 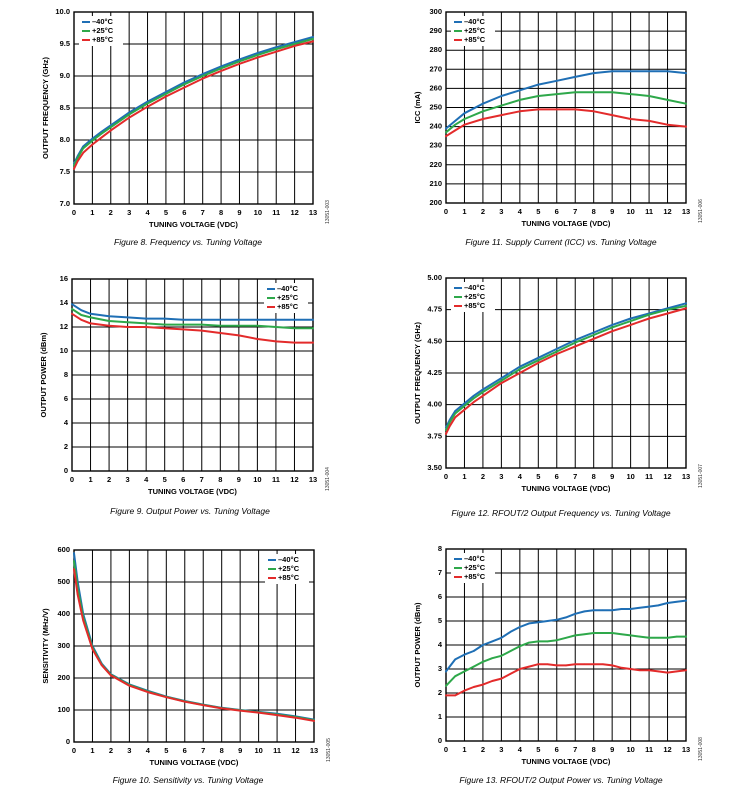 I want to click on y-tick-label: 7.5, so click(x=65, y=171).